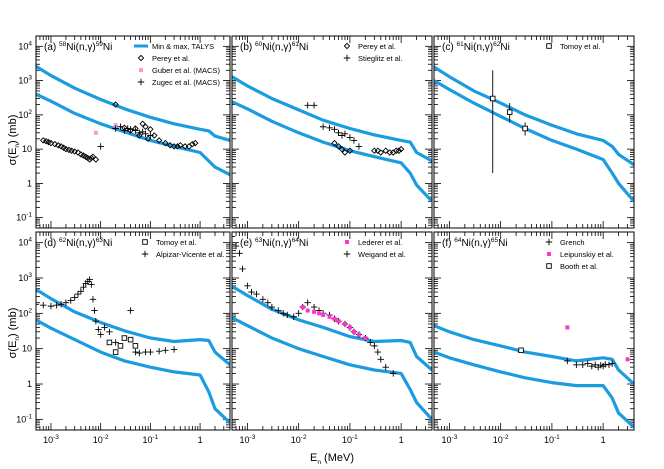 This screenshot has width=664, height=469. I want to click on legend-label: Tomoy et al., so click(176, 242).